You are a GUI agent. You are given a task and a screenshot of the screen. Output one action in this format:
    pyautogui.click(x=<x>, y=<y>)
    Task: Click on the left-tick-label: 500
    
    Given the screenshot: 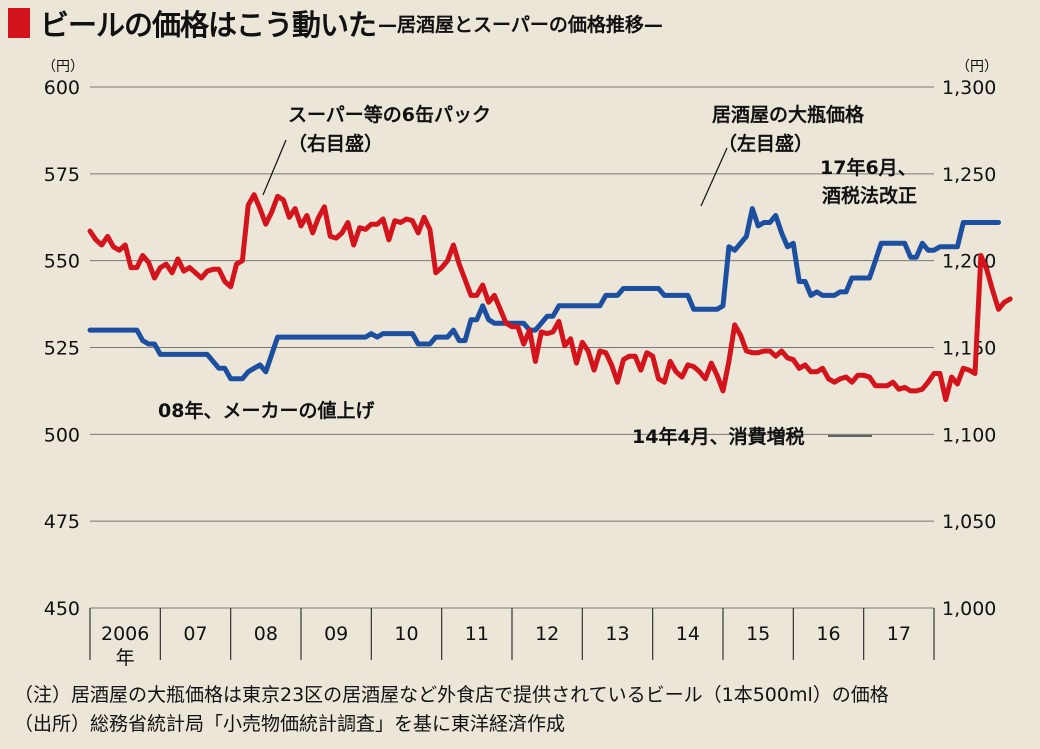 What is the action you would take?
    pyautogui.click(x=62, y=435)
    